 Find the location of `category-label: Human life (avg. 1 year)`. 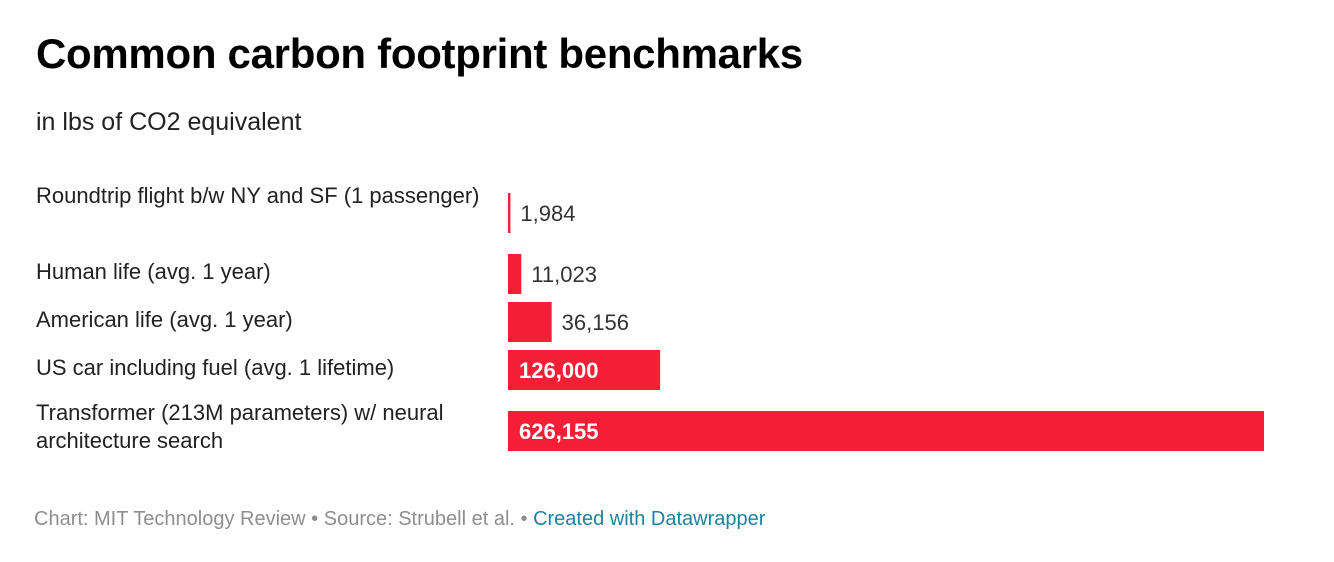

category-label: Human life (avg. 1 year) is located at coordinates (153, 271).